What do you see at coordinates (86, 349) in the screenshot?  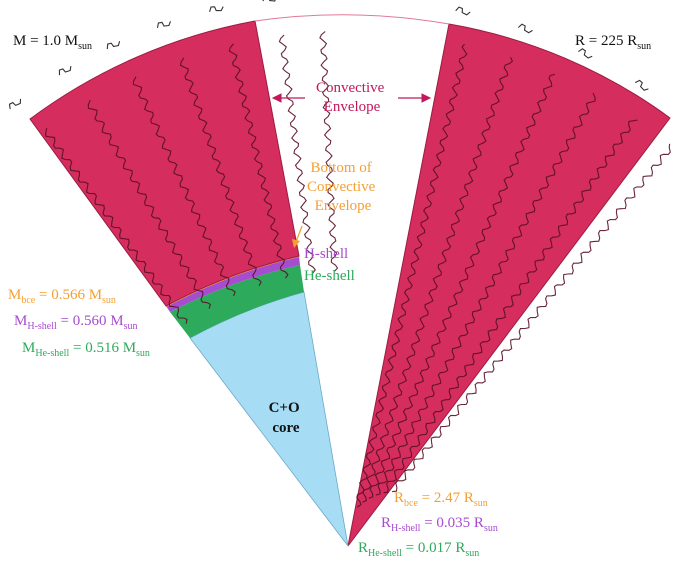 I see `m-heshell-label: MHe-shell = 0.516 Msun` at bounding box center [86, 349].